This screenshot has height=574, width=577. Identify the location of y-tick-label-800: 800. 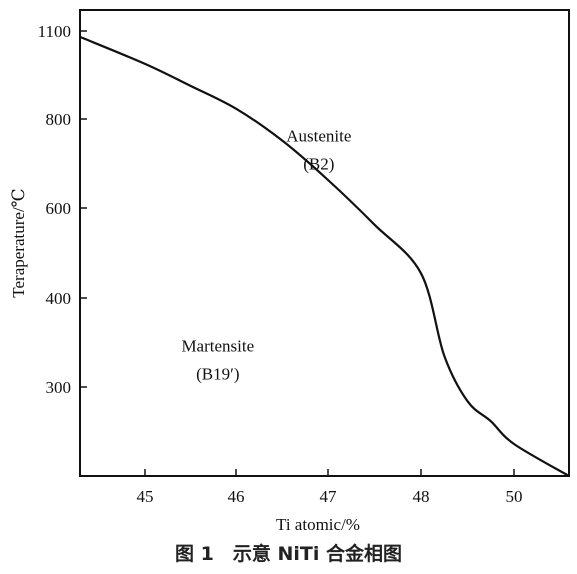
(59, 119).